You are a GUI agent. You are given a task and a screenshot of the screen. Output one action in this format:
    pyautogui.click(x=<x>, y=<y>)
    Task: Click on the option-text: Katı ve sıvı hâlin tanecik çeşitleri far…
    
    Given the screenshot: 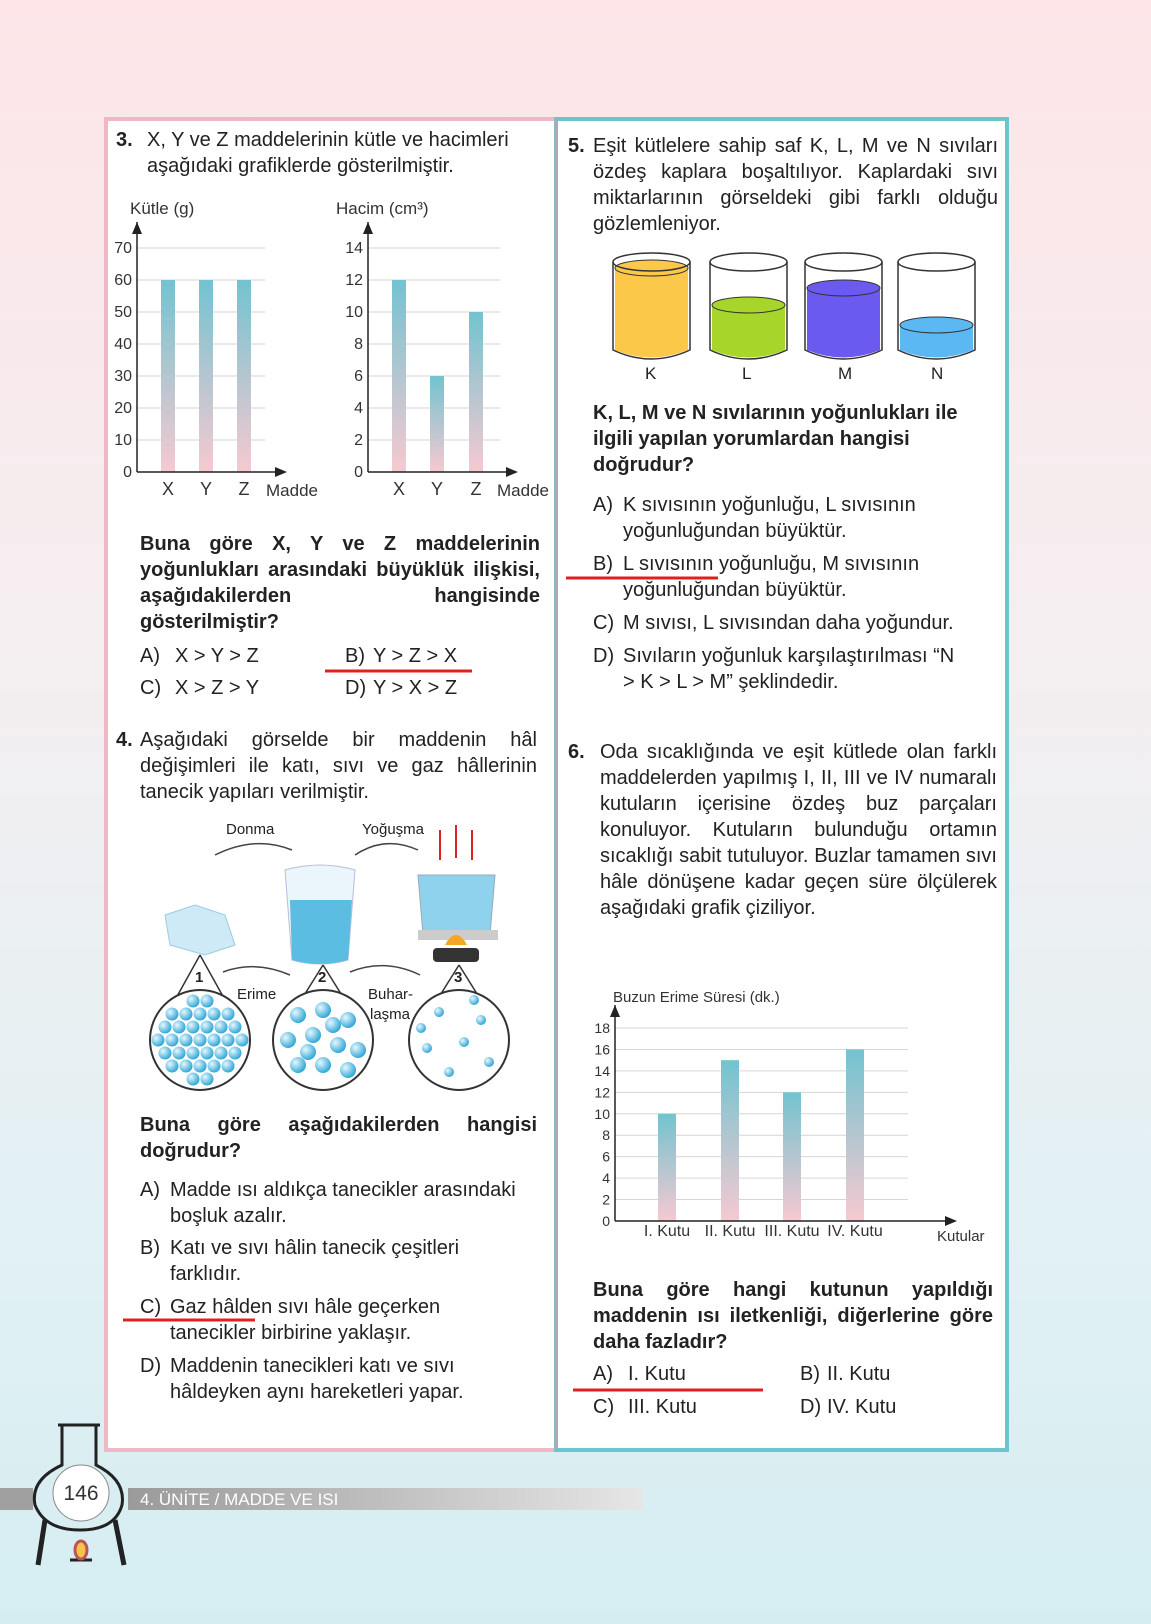 What is the action you would take?
    pyautogui.click(x=315, y=1261)
    